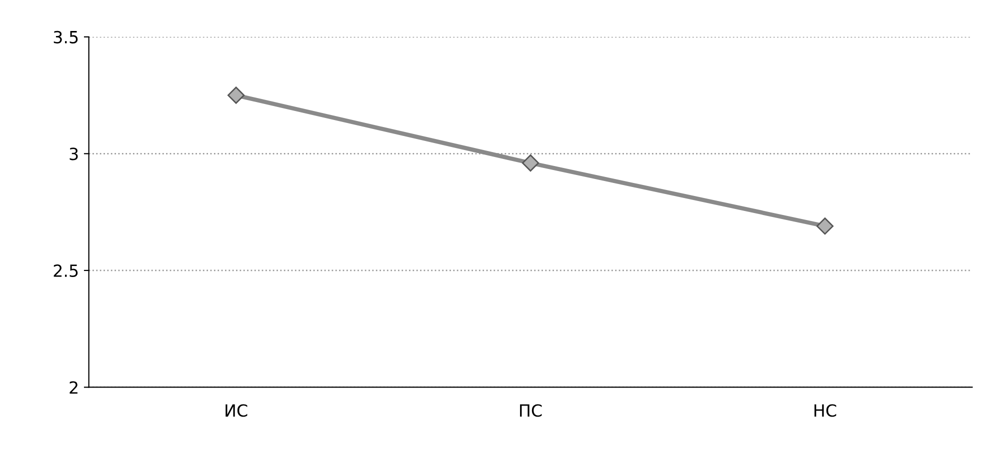  Describe the element at coordinates (74, 387) in the screenshot. I see `y-tick-label: 2` at that location.